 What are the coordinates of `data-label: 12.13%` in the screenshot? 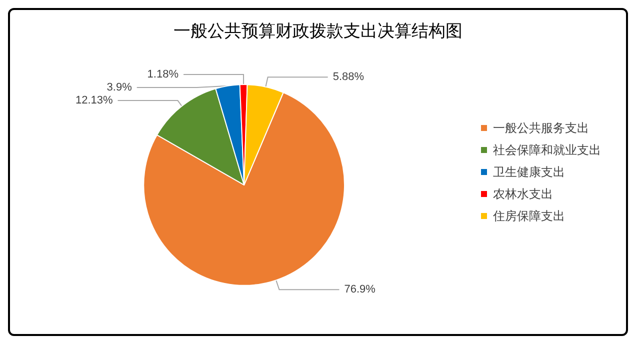 It's located at (94, 100).